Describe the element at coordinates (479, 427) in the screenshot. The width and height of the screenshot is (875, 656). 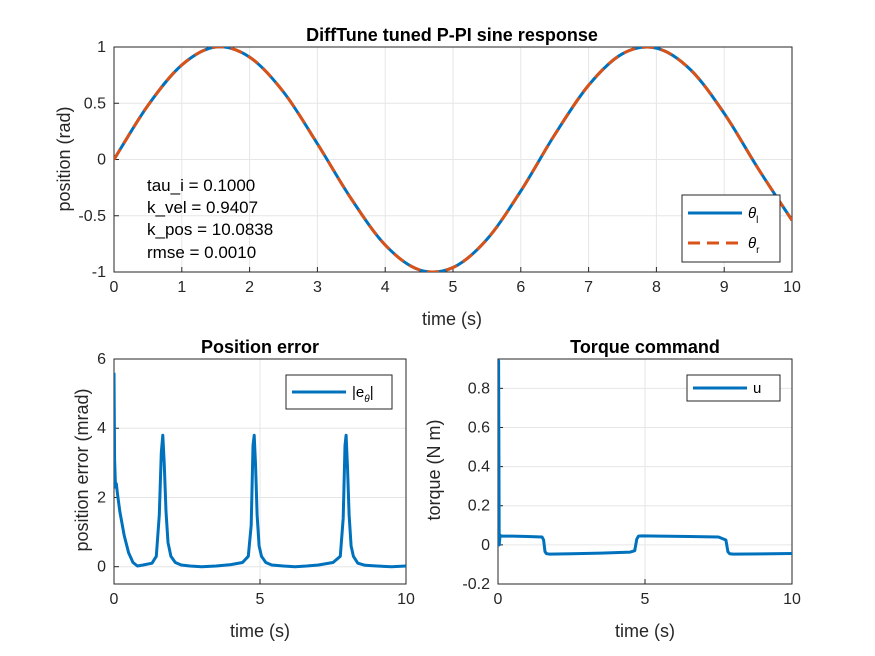
I see `torque-ytick-label: 0.6` at that location.